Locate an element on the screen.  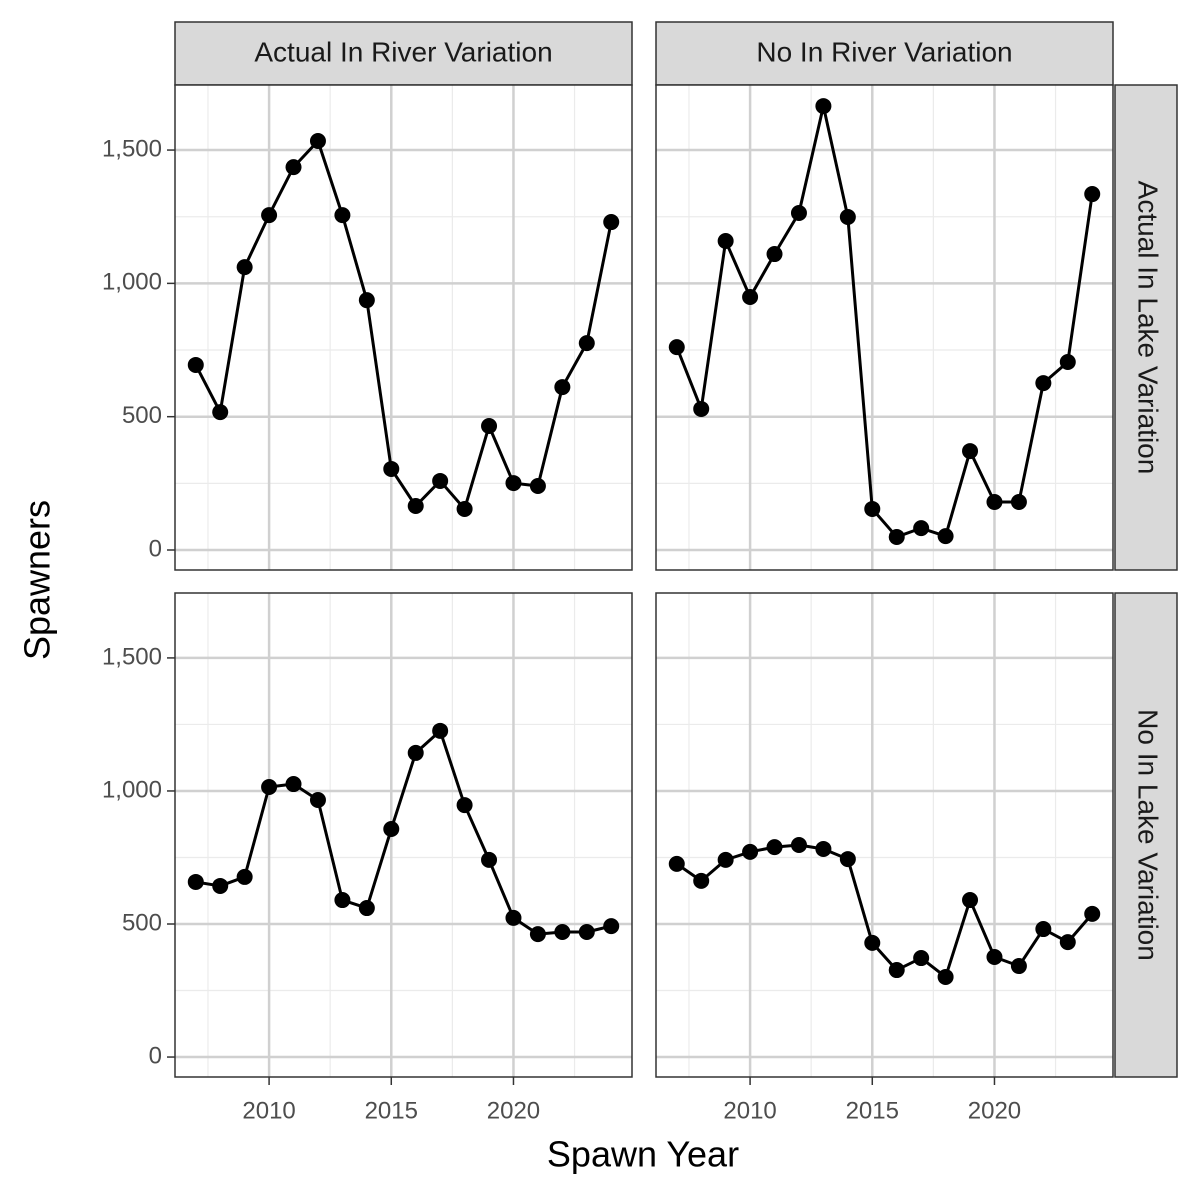
x-tick-label: 2015 is located at coordinates (391, 1110).